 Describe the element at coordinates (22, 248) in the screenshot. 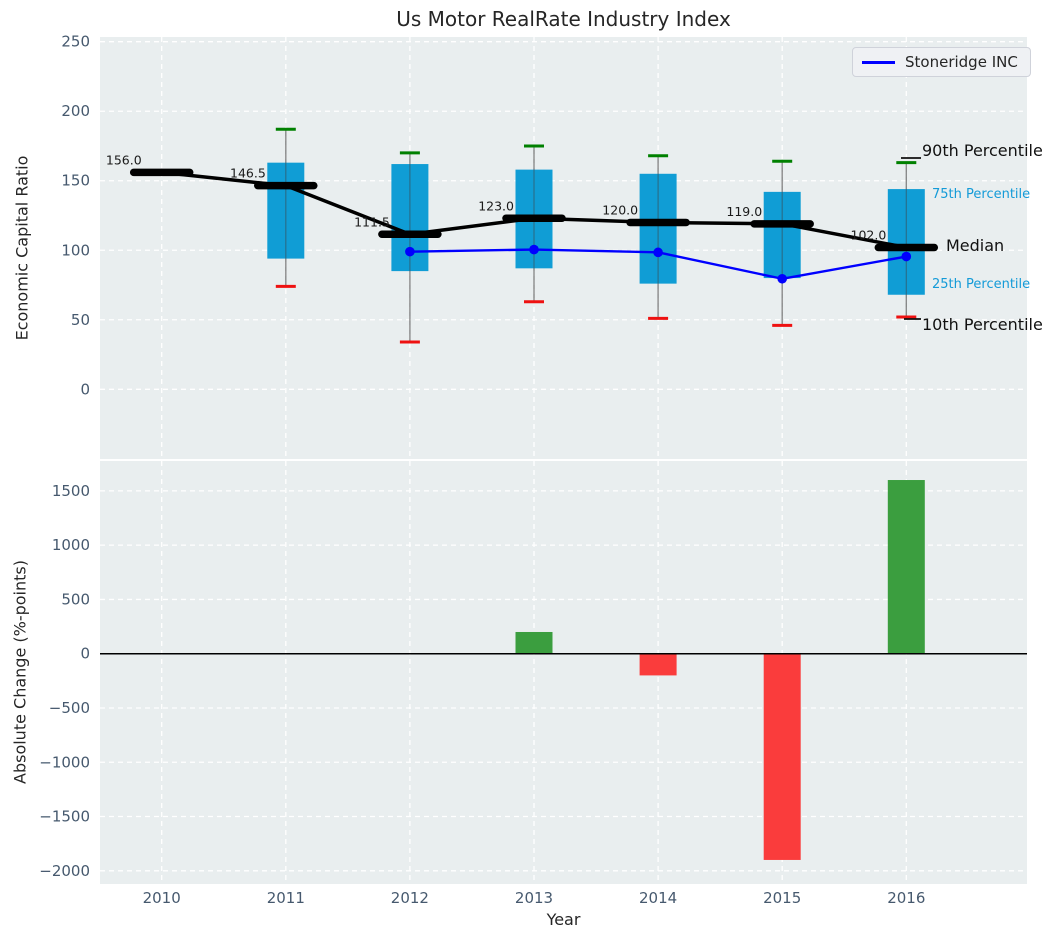

I see `top-y-axis-label: Economic Capital Ratio` at that location.